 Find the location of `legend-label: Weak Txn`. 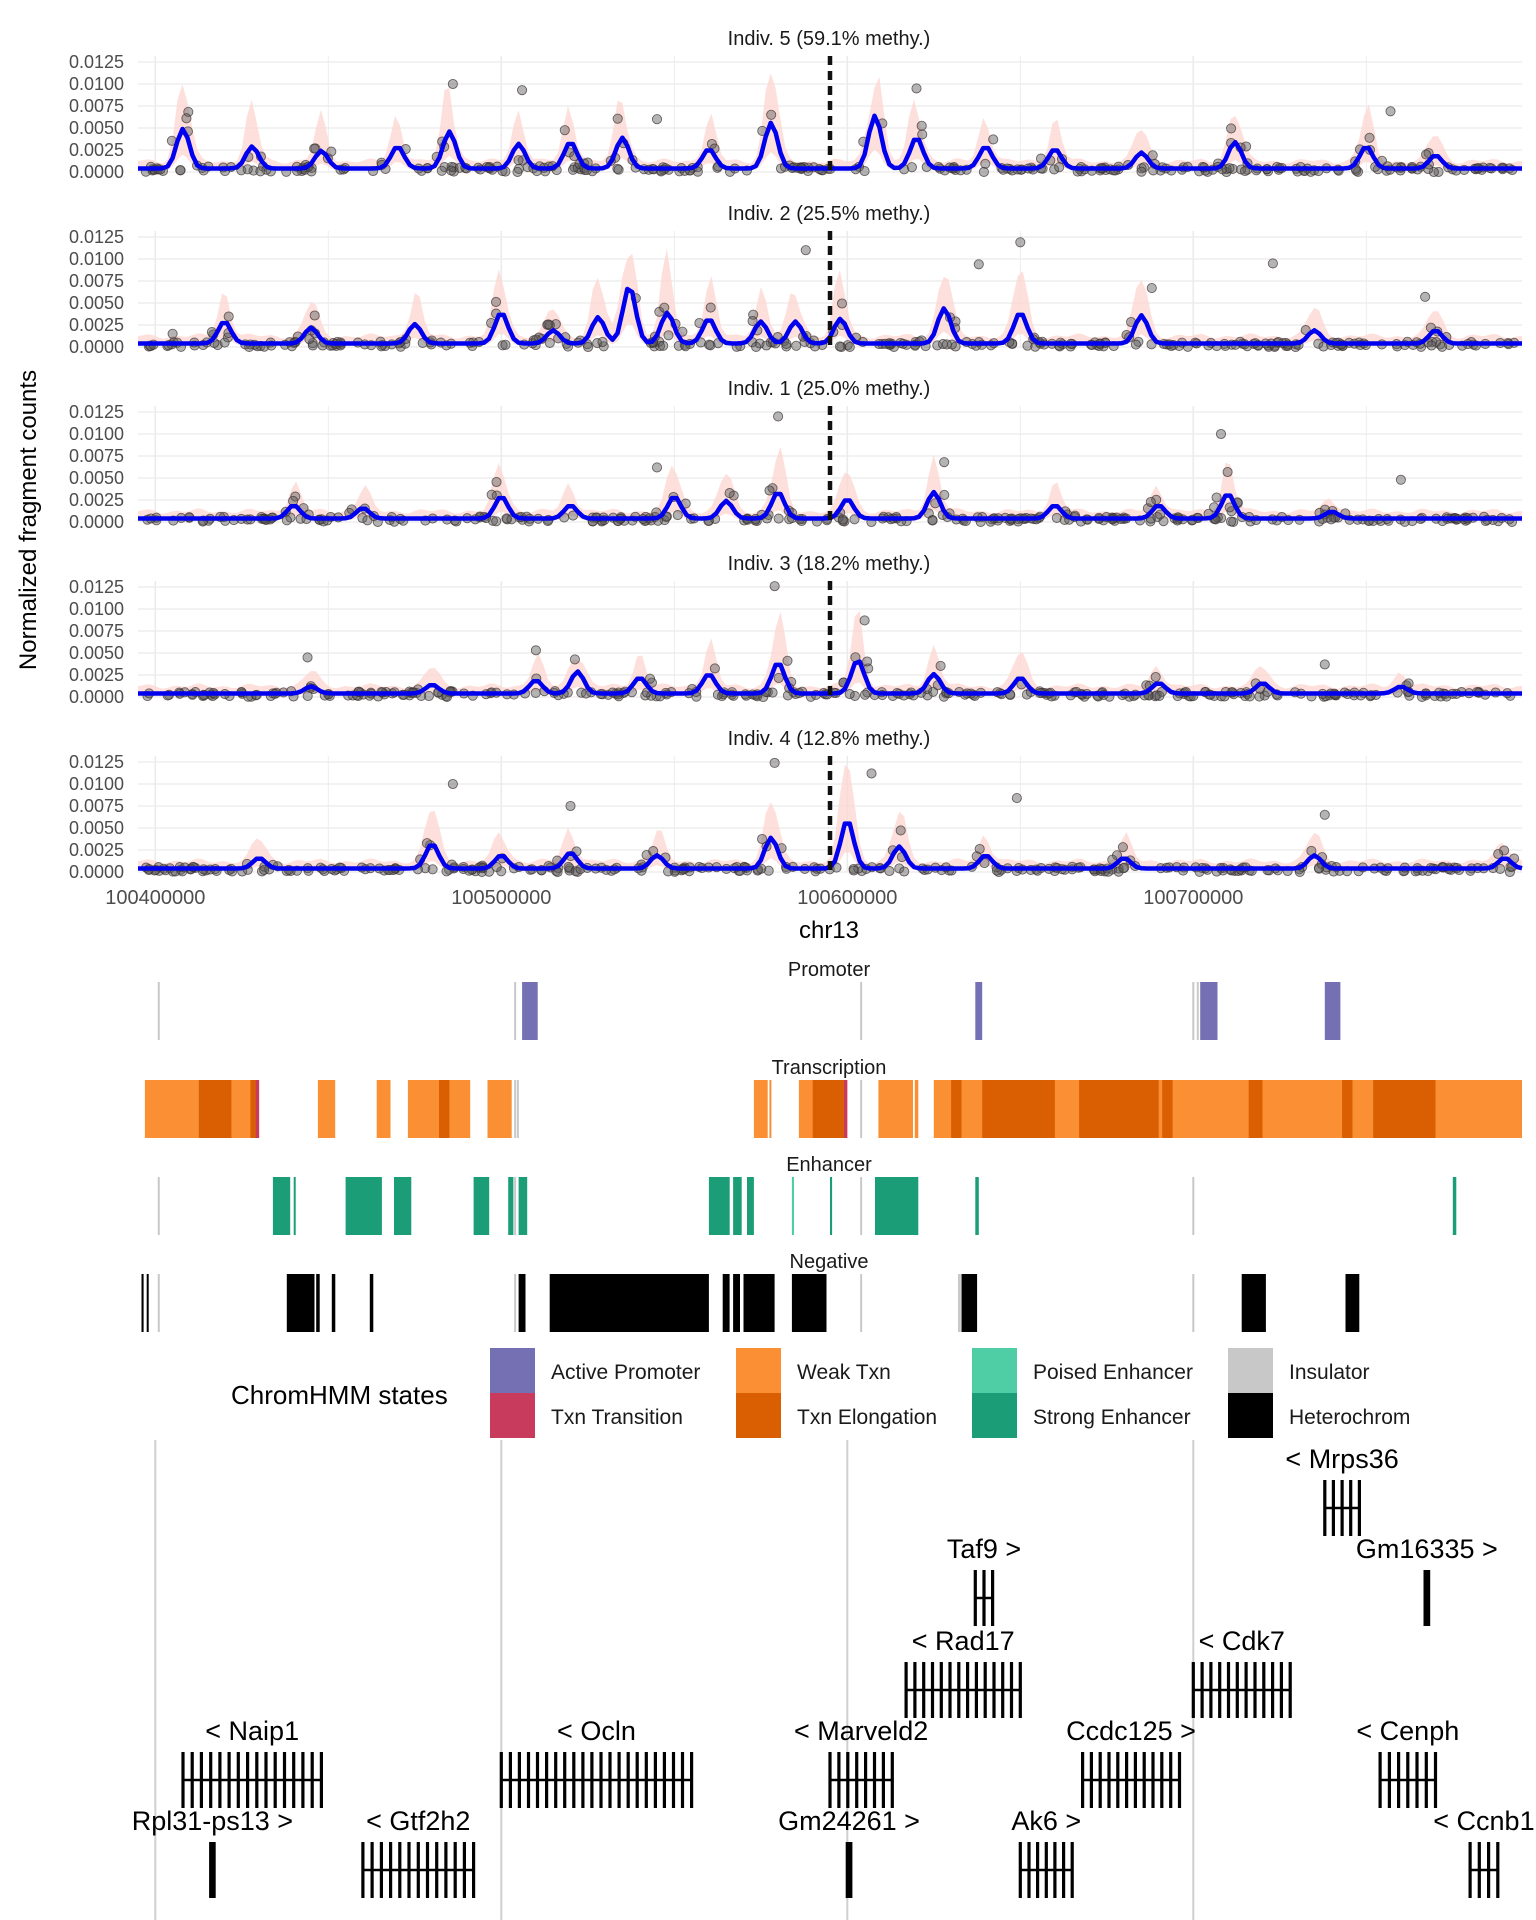

legend-label: Weak Txn is located at coordinates (844, 1372).